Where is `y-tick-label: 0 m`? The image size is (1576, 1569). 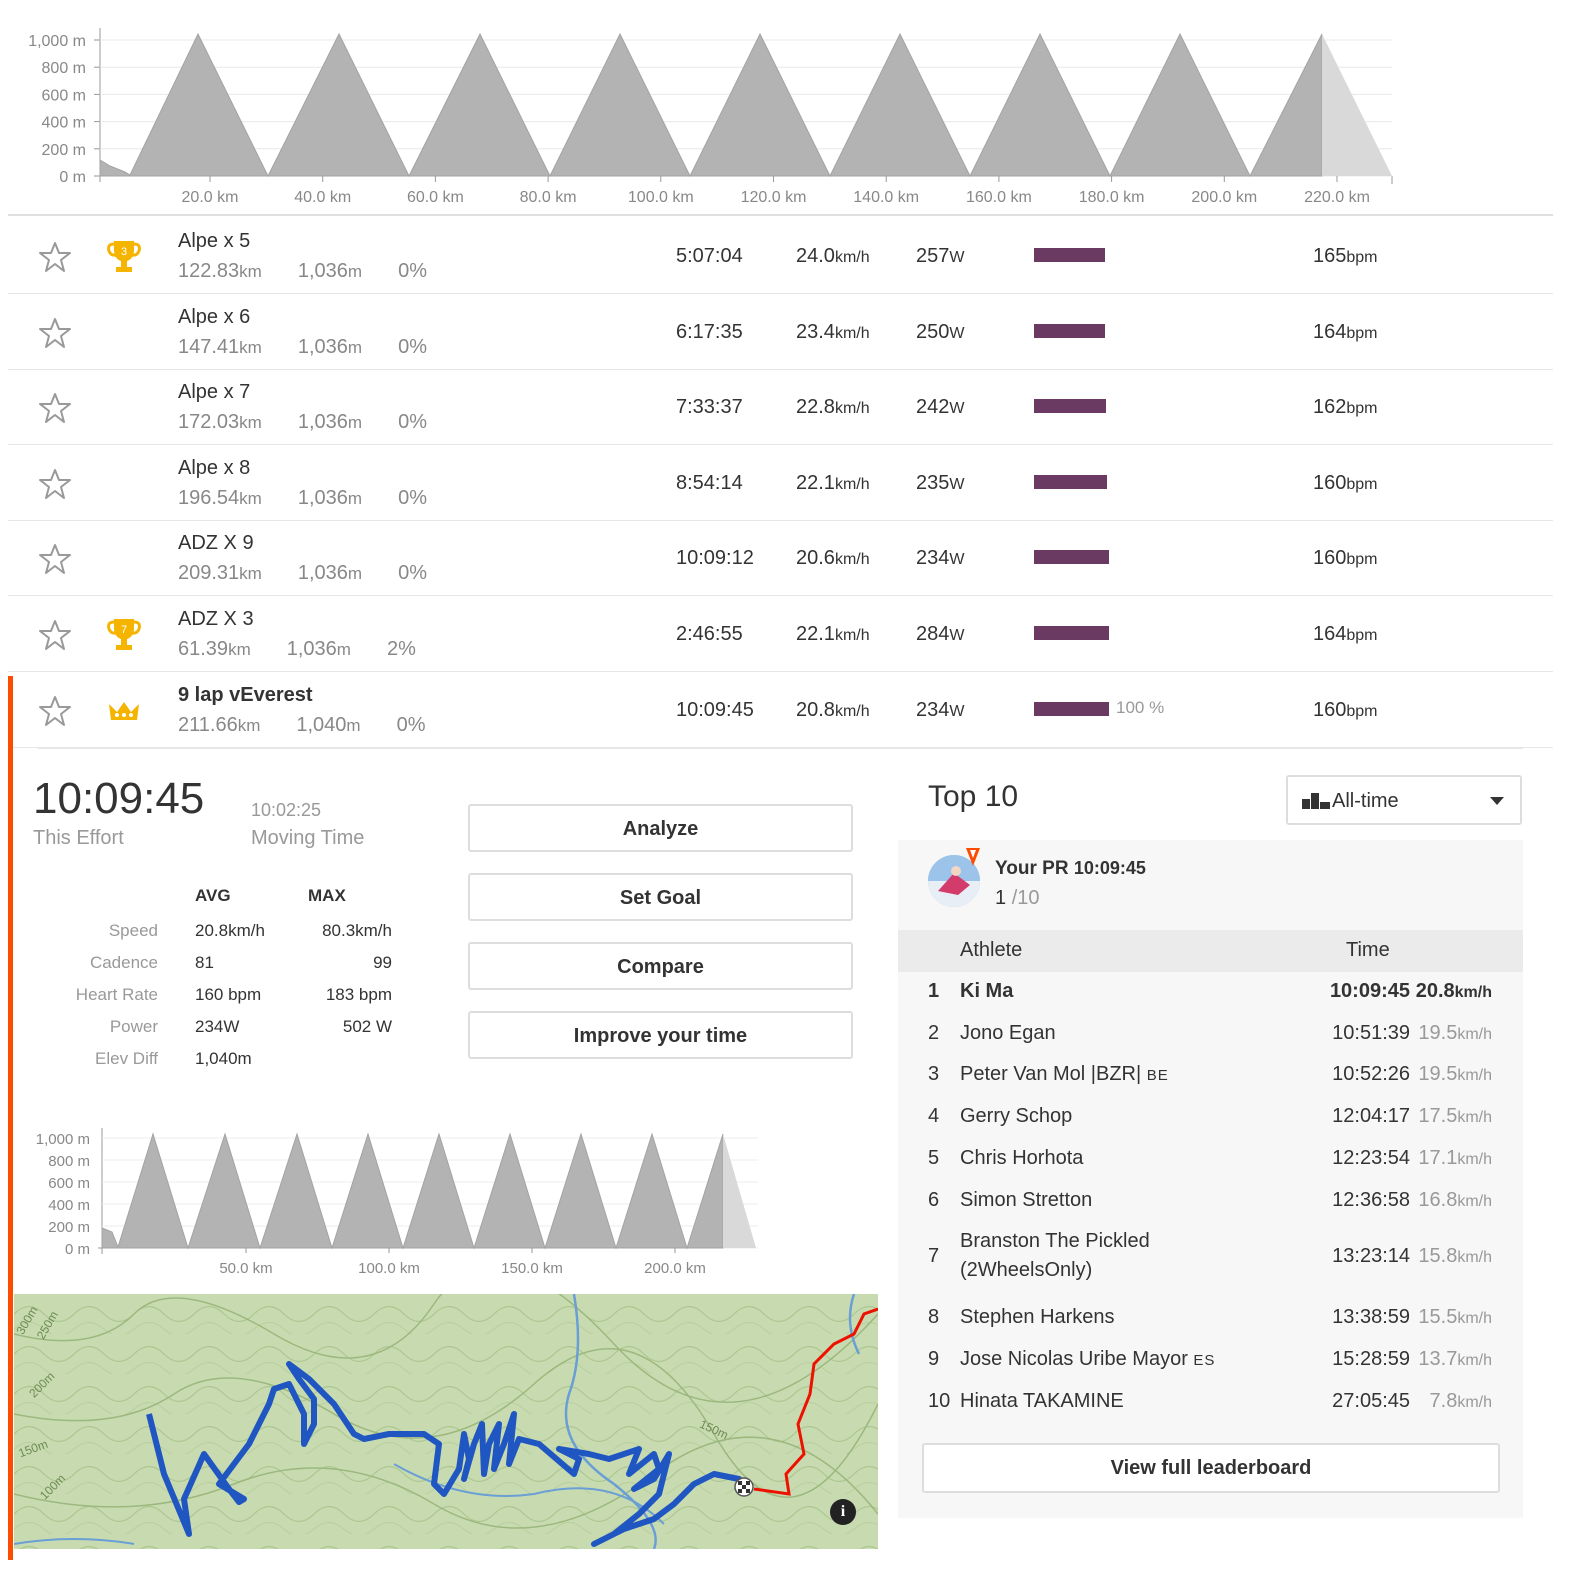 y-tick-label: 0 m is located at coordinates (77, 1249).